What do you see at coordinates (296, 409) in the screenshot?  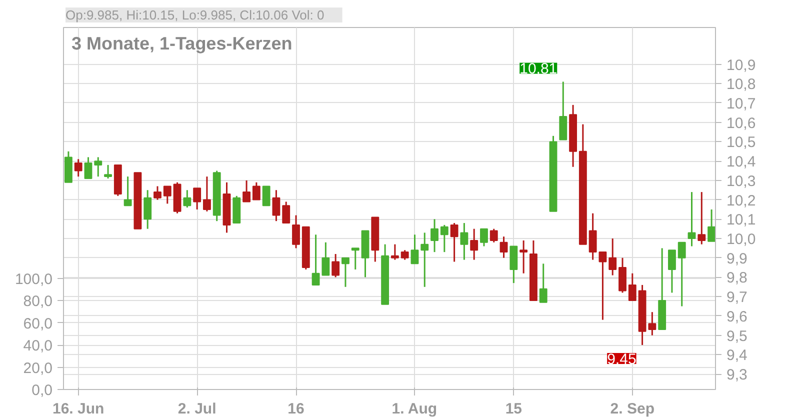 I see `x-tick-label: 16` at bounding box center [296, 409].